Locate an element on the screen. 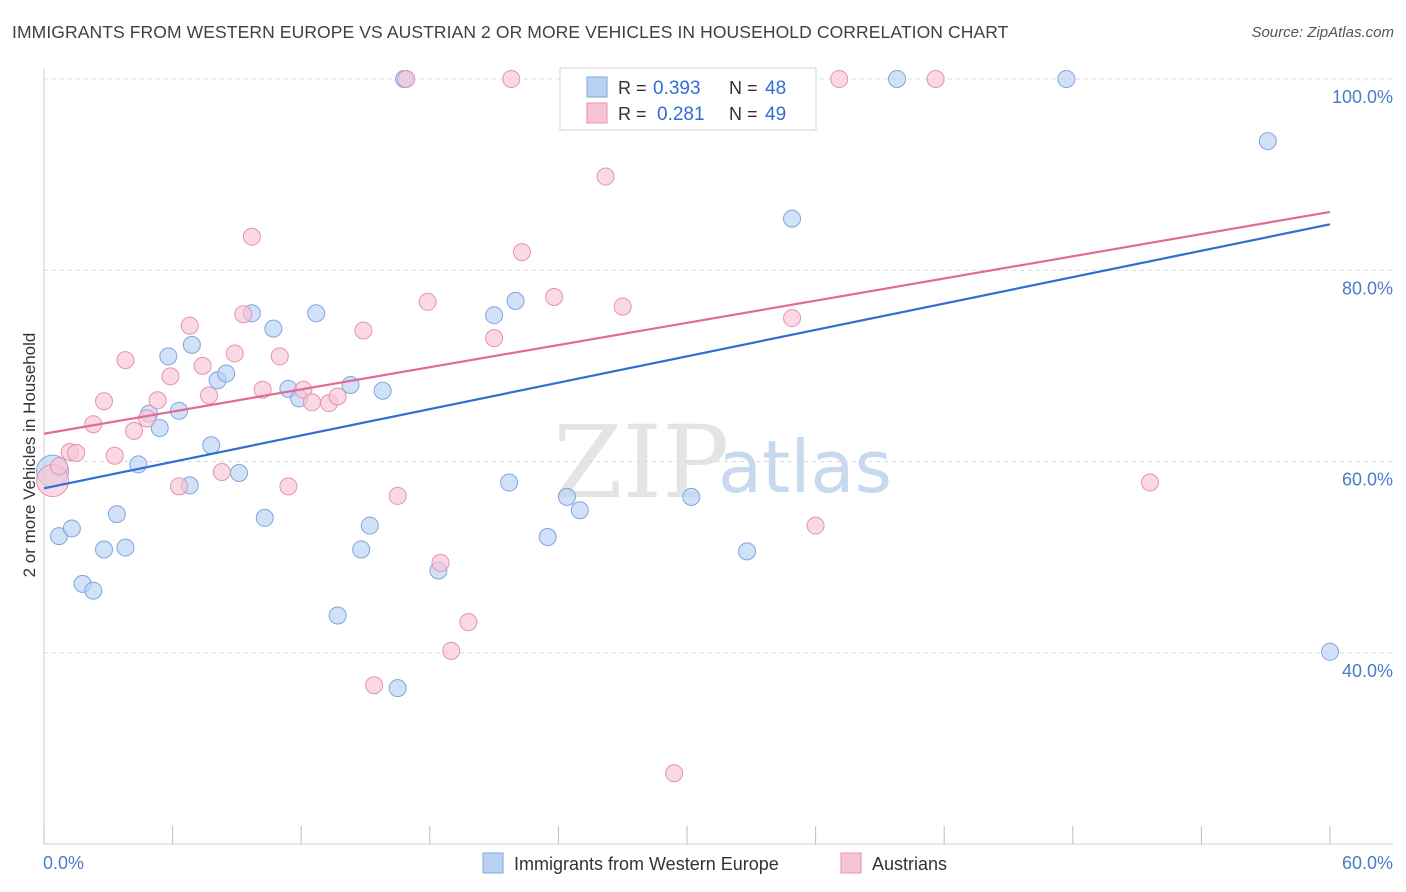 The height and width of the screenshot is (892, 1406). legend-n-label-blue: N = is located at coordinates (743, 88).